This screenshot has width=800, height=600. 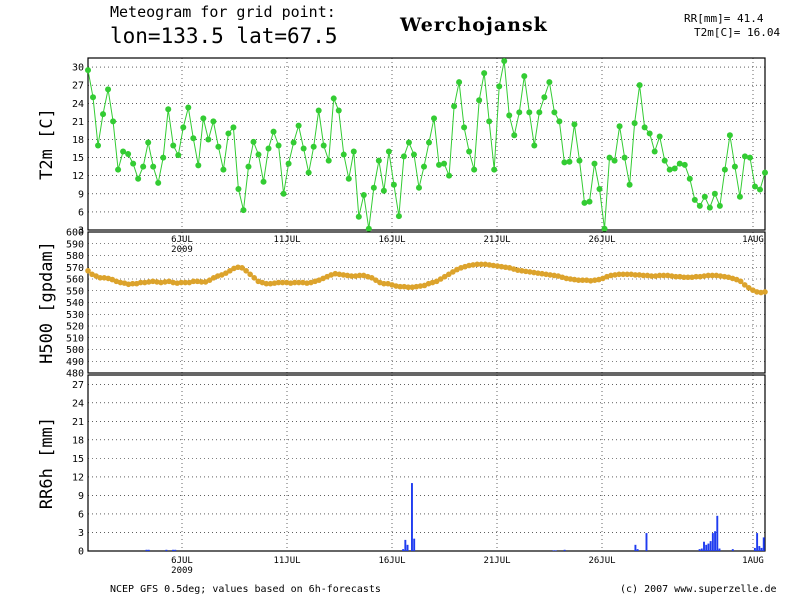 What do you see at coordinates (75, 233) in the screenshot?
I see `y-tick-label: 600` at bounding box center [75, 233].